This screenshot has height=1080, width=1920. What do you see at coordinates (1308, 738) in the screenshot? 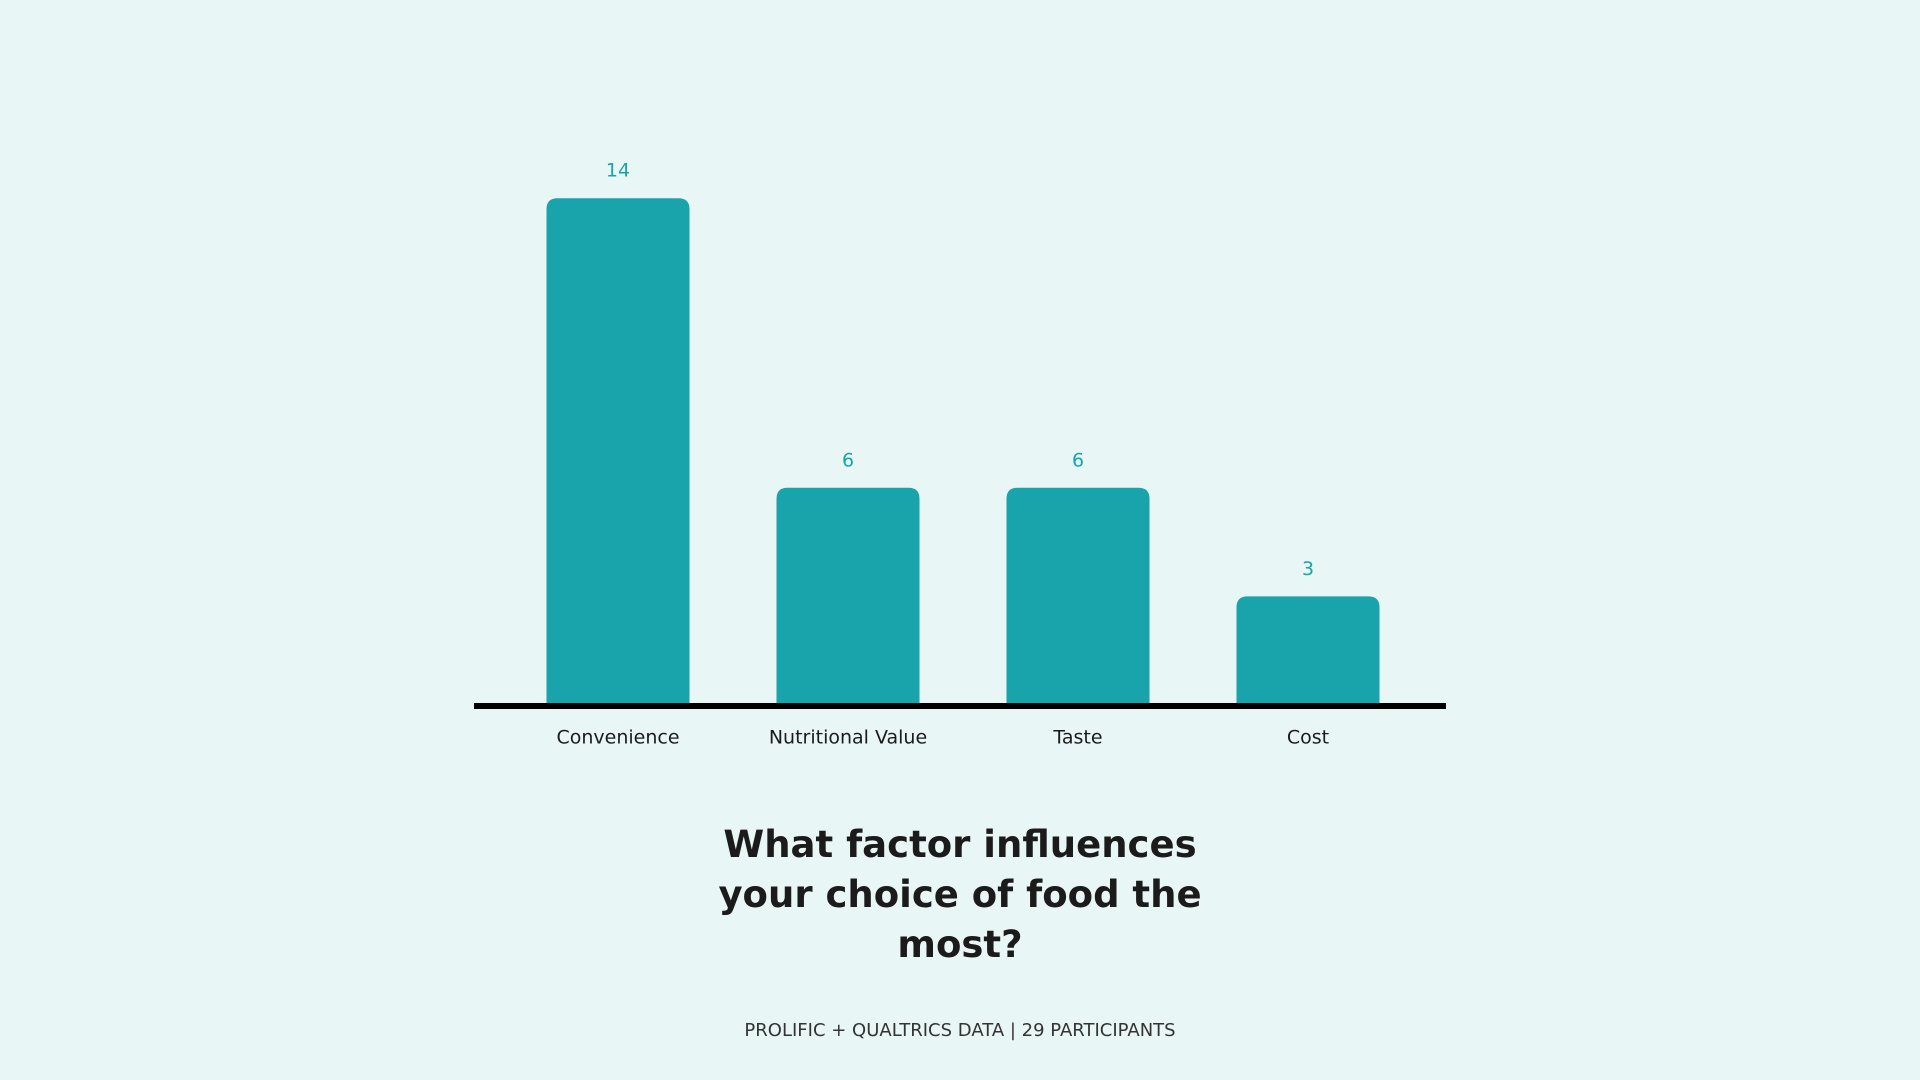
I see `x-tick-label: Cost` at bounding box center [1308, 738].